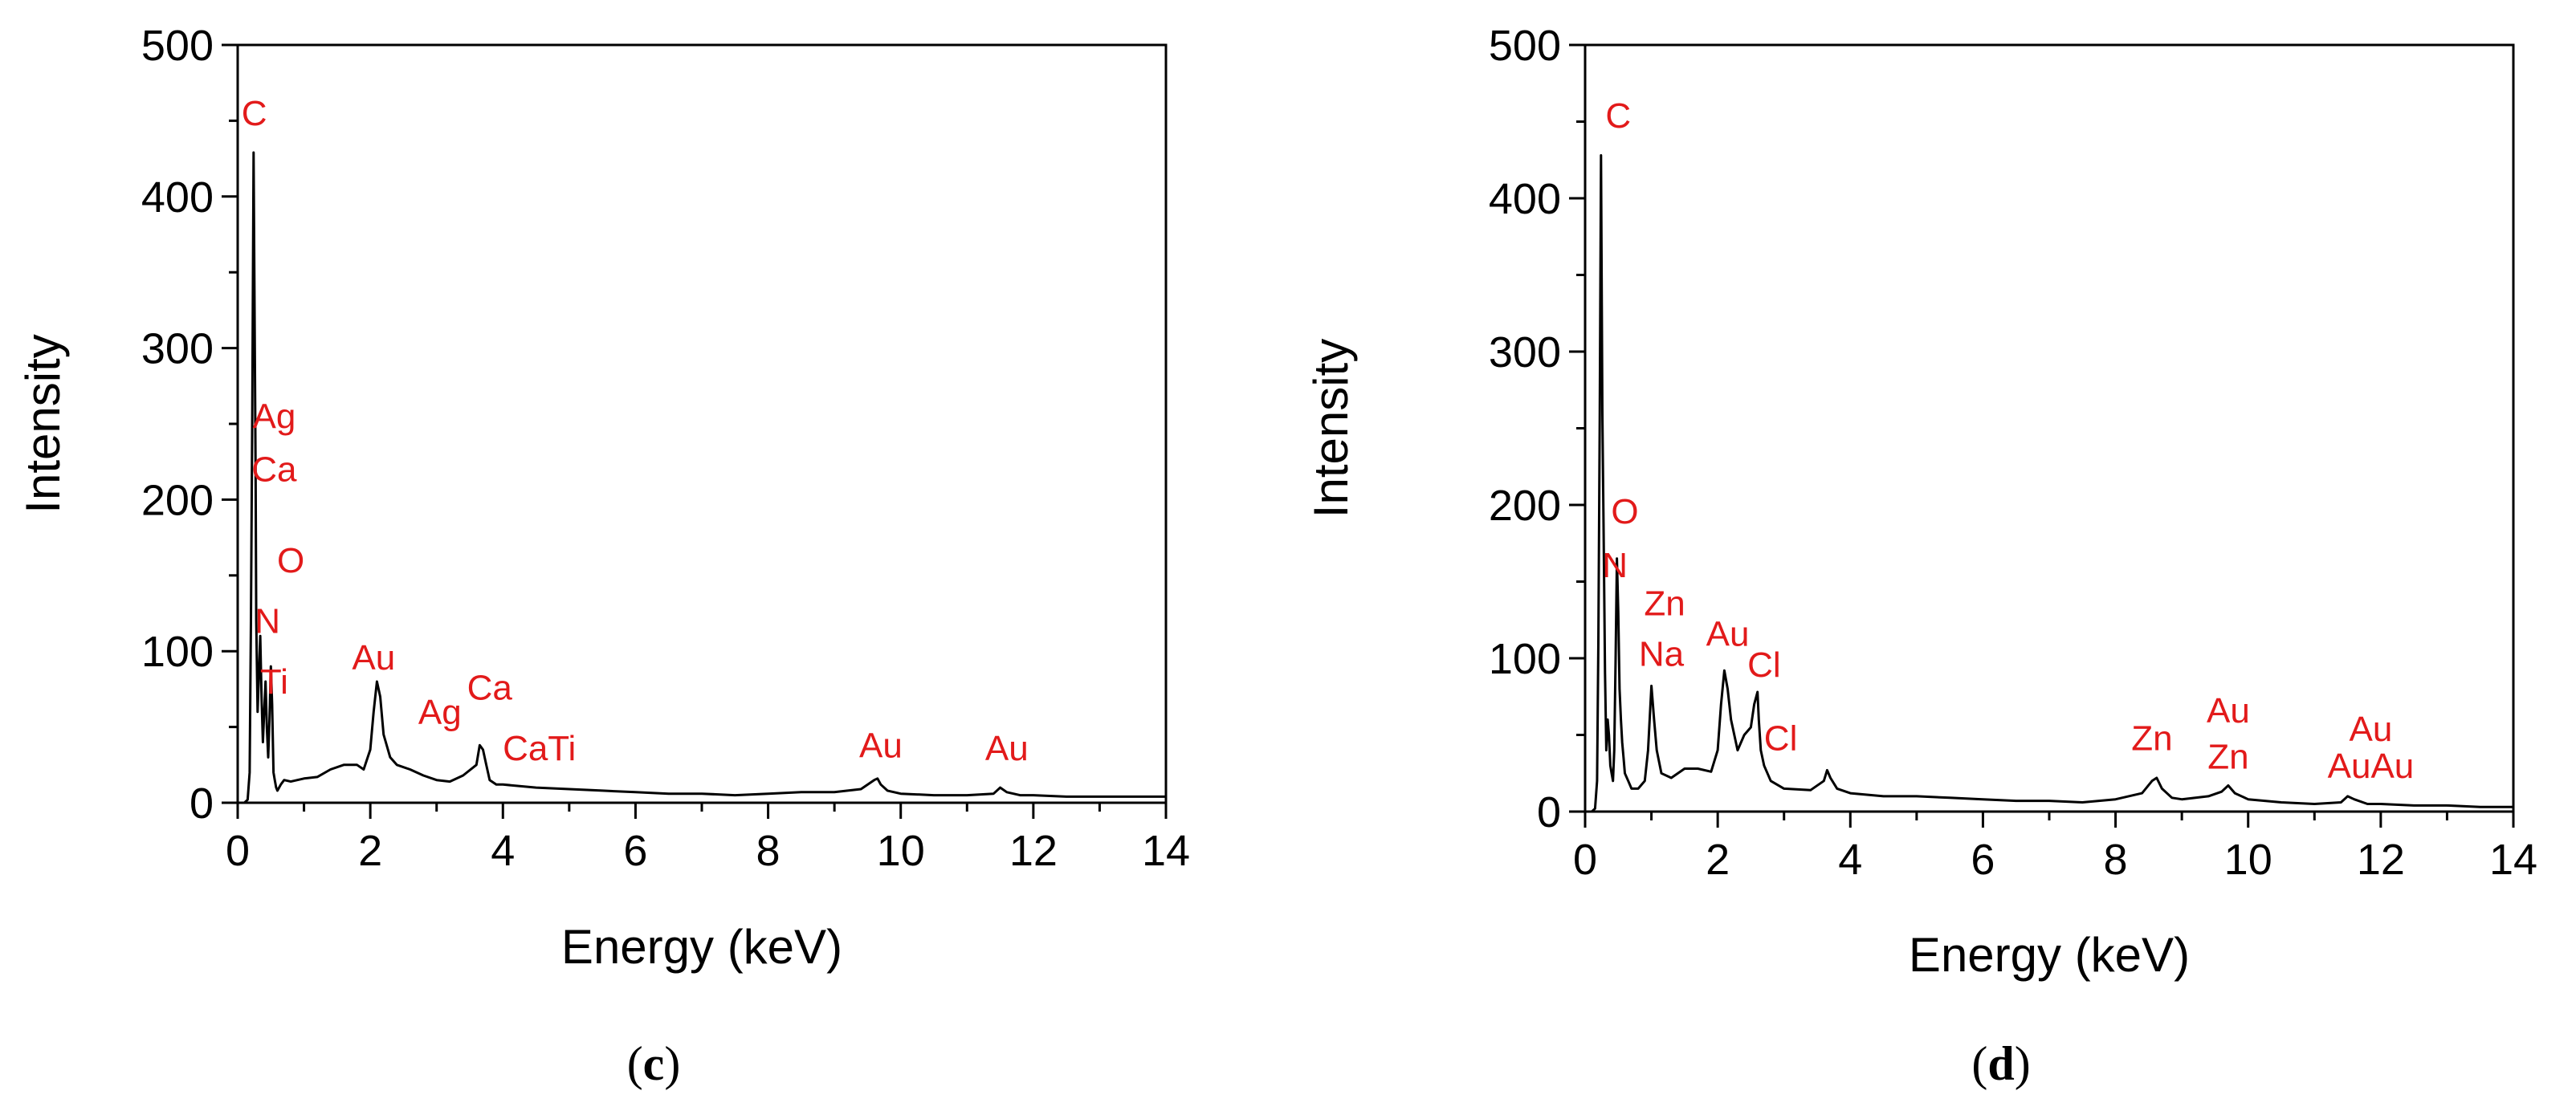 The image size is (2576, 1107). What do you see at coordinates (2371, 767) in the screenshot?
I see `peak-label: AuAu` at bounding box center [2371, 767].